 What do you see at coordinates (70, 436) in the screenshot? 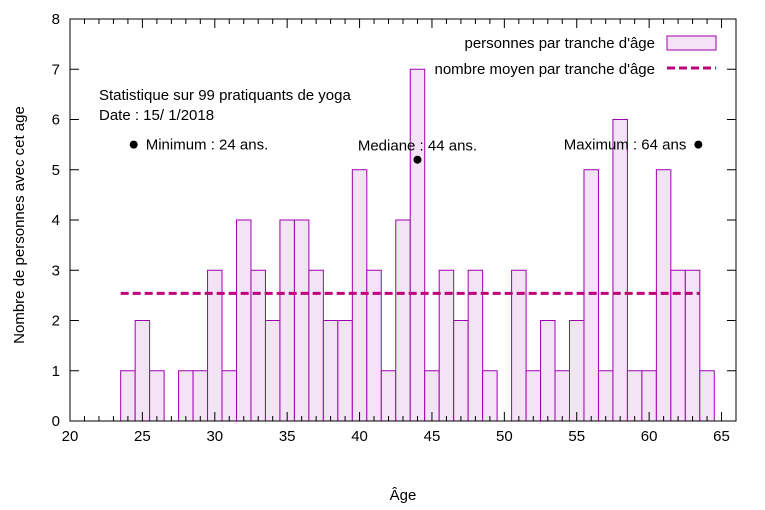
I see `x-tick-label: 20` at bounding box center [70, 436].